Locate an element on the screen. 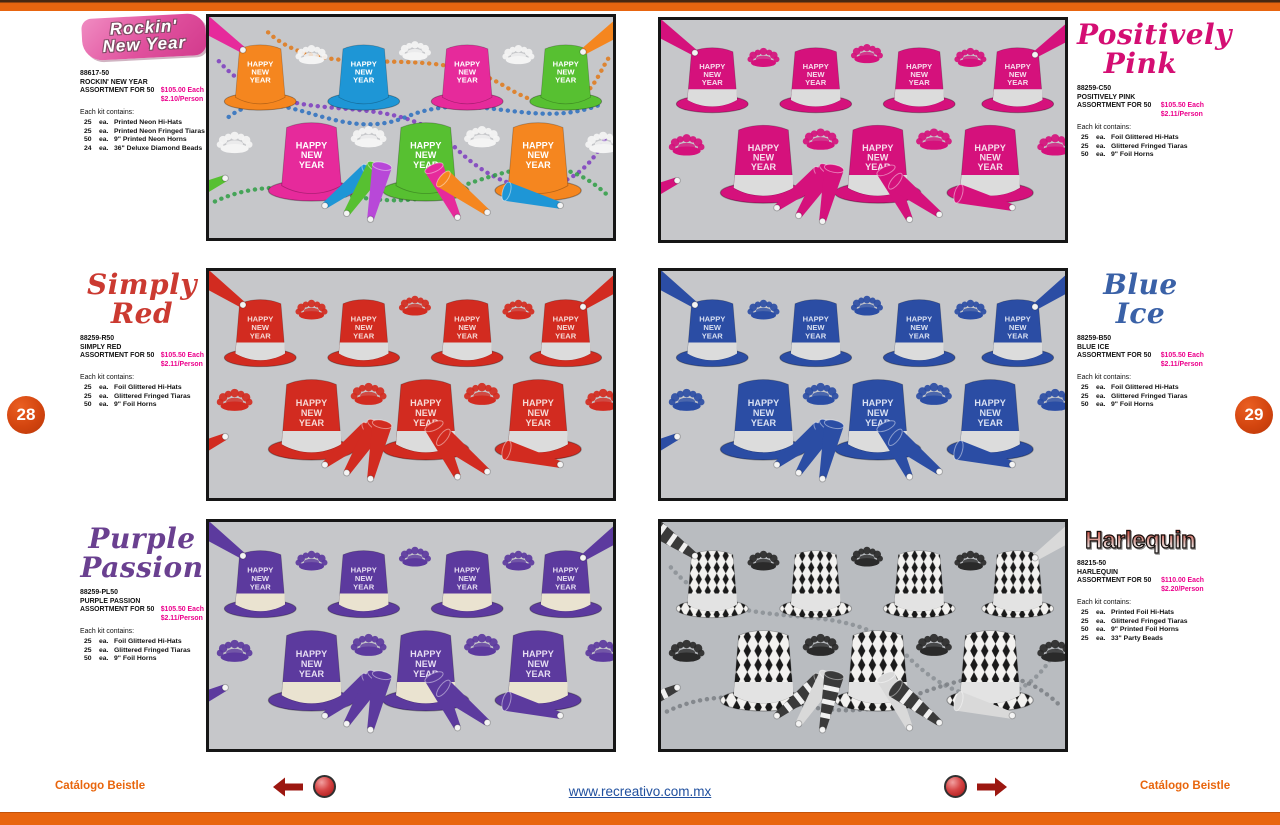 This screenshot has width=1280, height=825. page-number-right: 29 is located at coordinates (1254, 415).